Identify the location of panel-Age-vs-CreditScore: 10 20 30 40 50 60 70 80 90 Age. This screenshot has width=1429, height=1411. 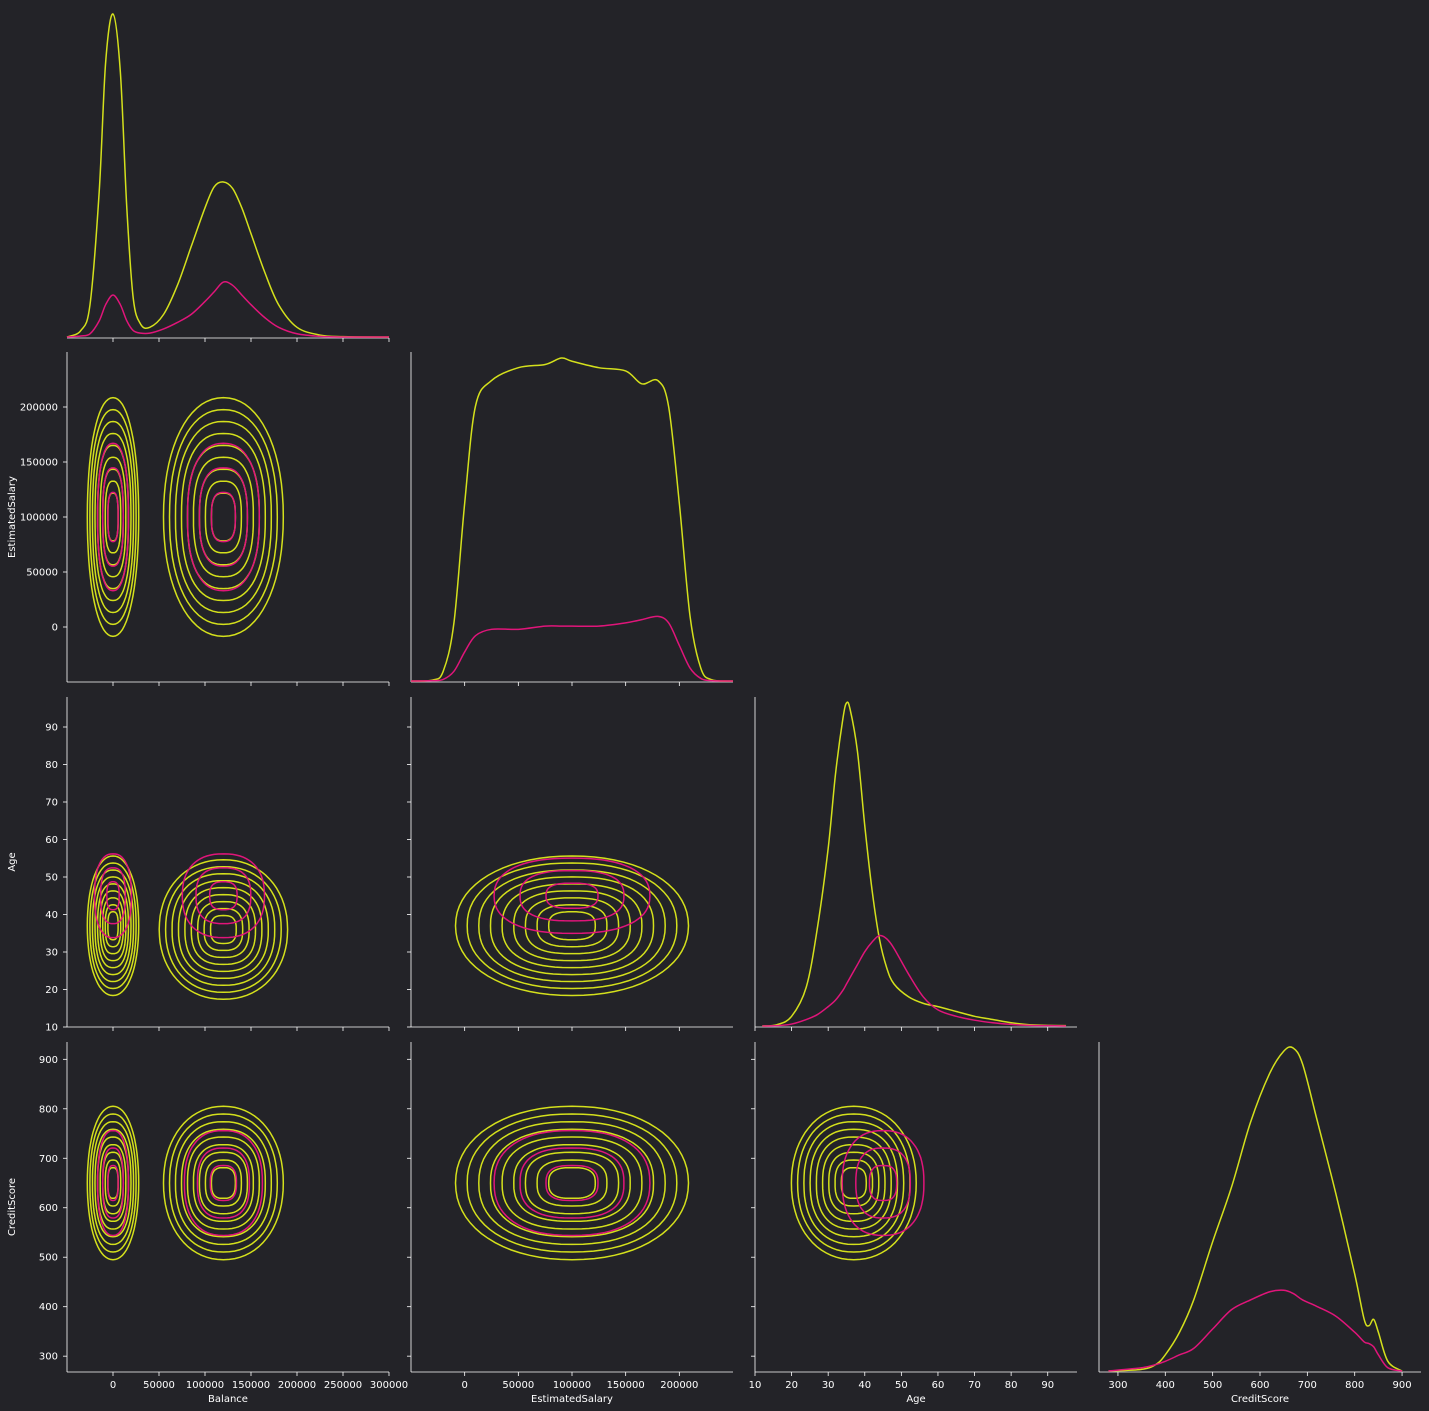
(913, 1223).